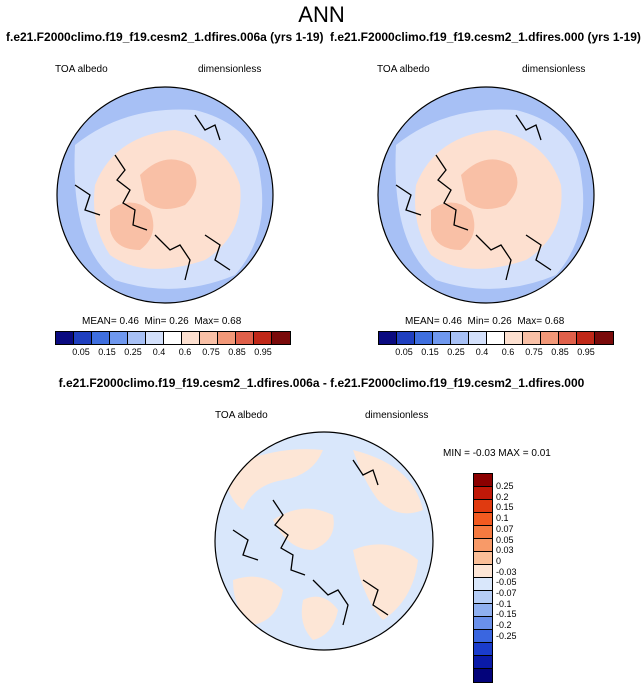 The width and height of the screenshot is (643, 683). Describe the element at coordinates (173, 353) in the screenshot. I see `panel-1-colorbar-labels: 0.05 0.15 0.25 0.4 0.6 0.75 0.85 0.95` at that location.